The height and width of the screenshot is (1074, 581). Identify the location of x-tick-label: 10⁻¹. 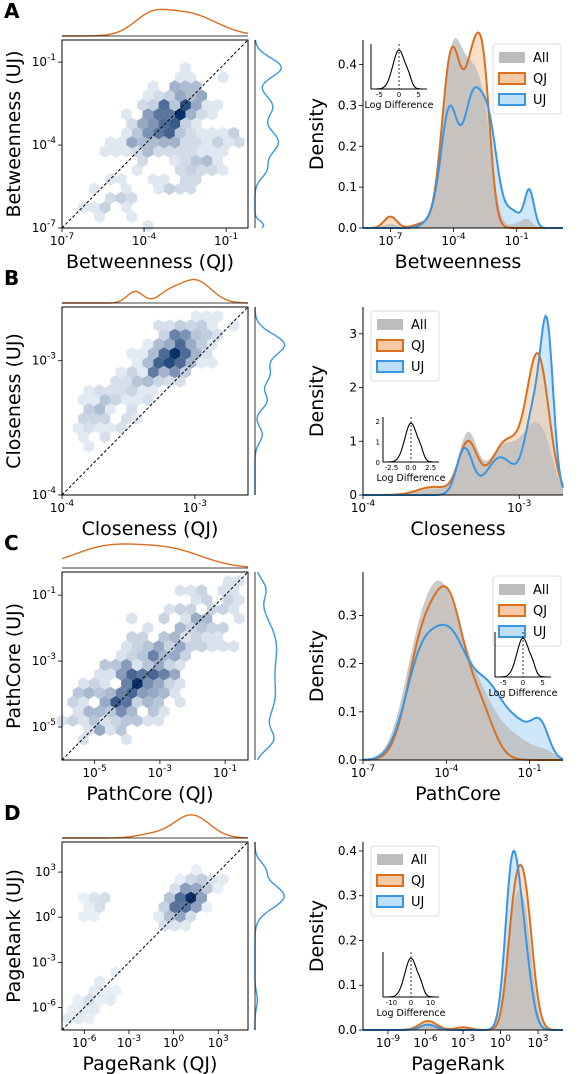
(225, 772).